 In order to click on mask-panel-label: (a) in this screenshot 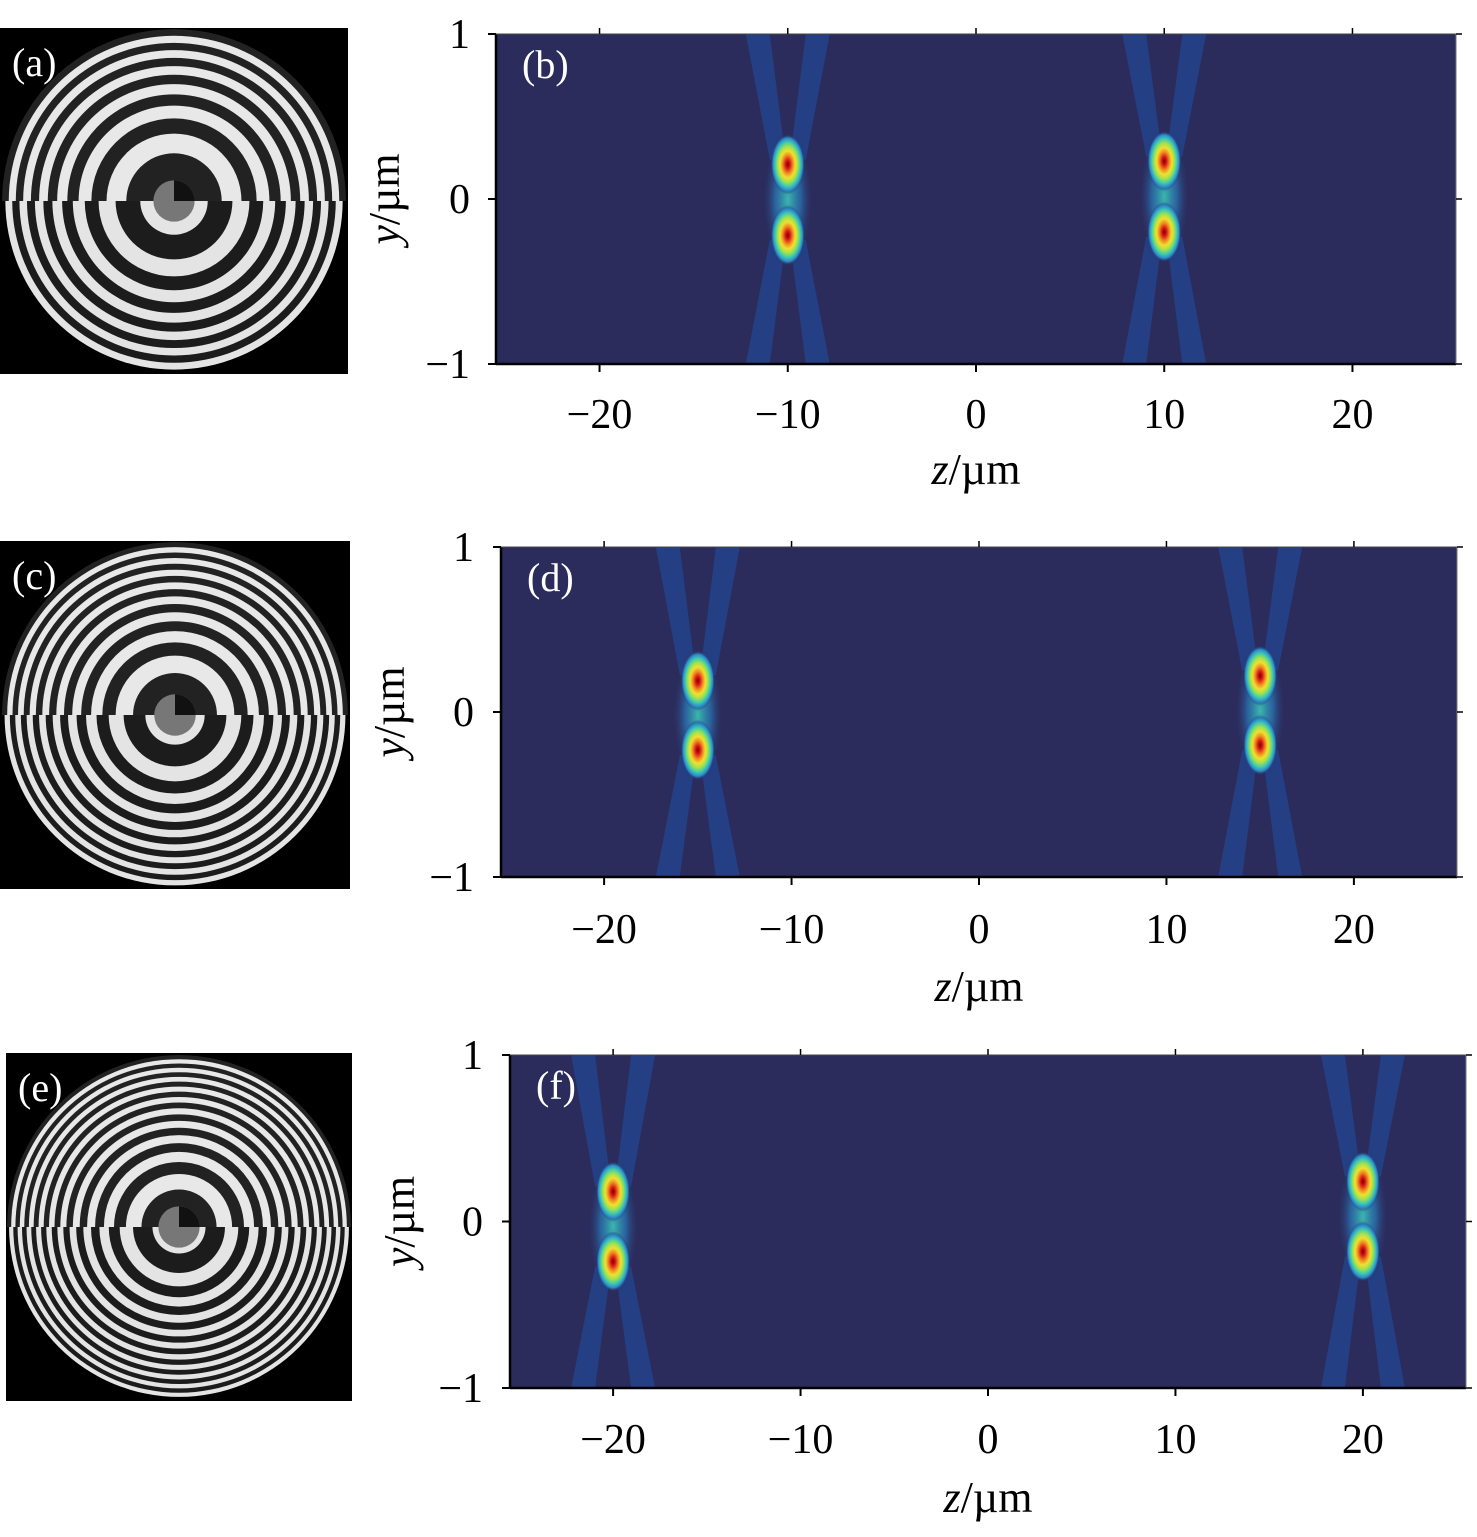, I will do `click(34, 62)`.